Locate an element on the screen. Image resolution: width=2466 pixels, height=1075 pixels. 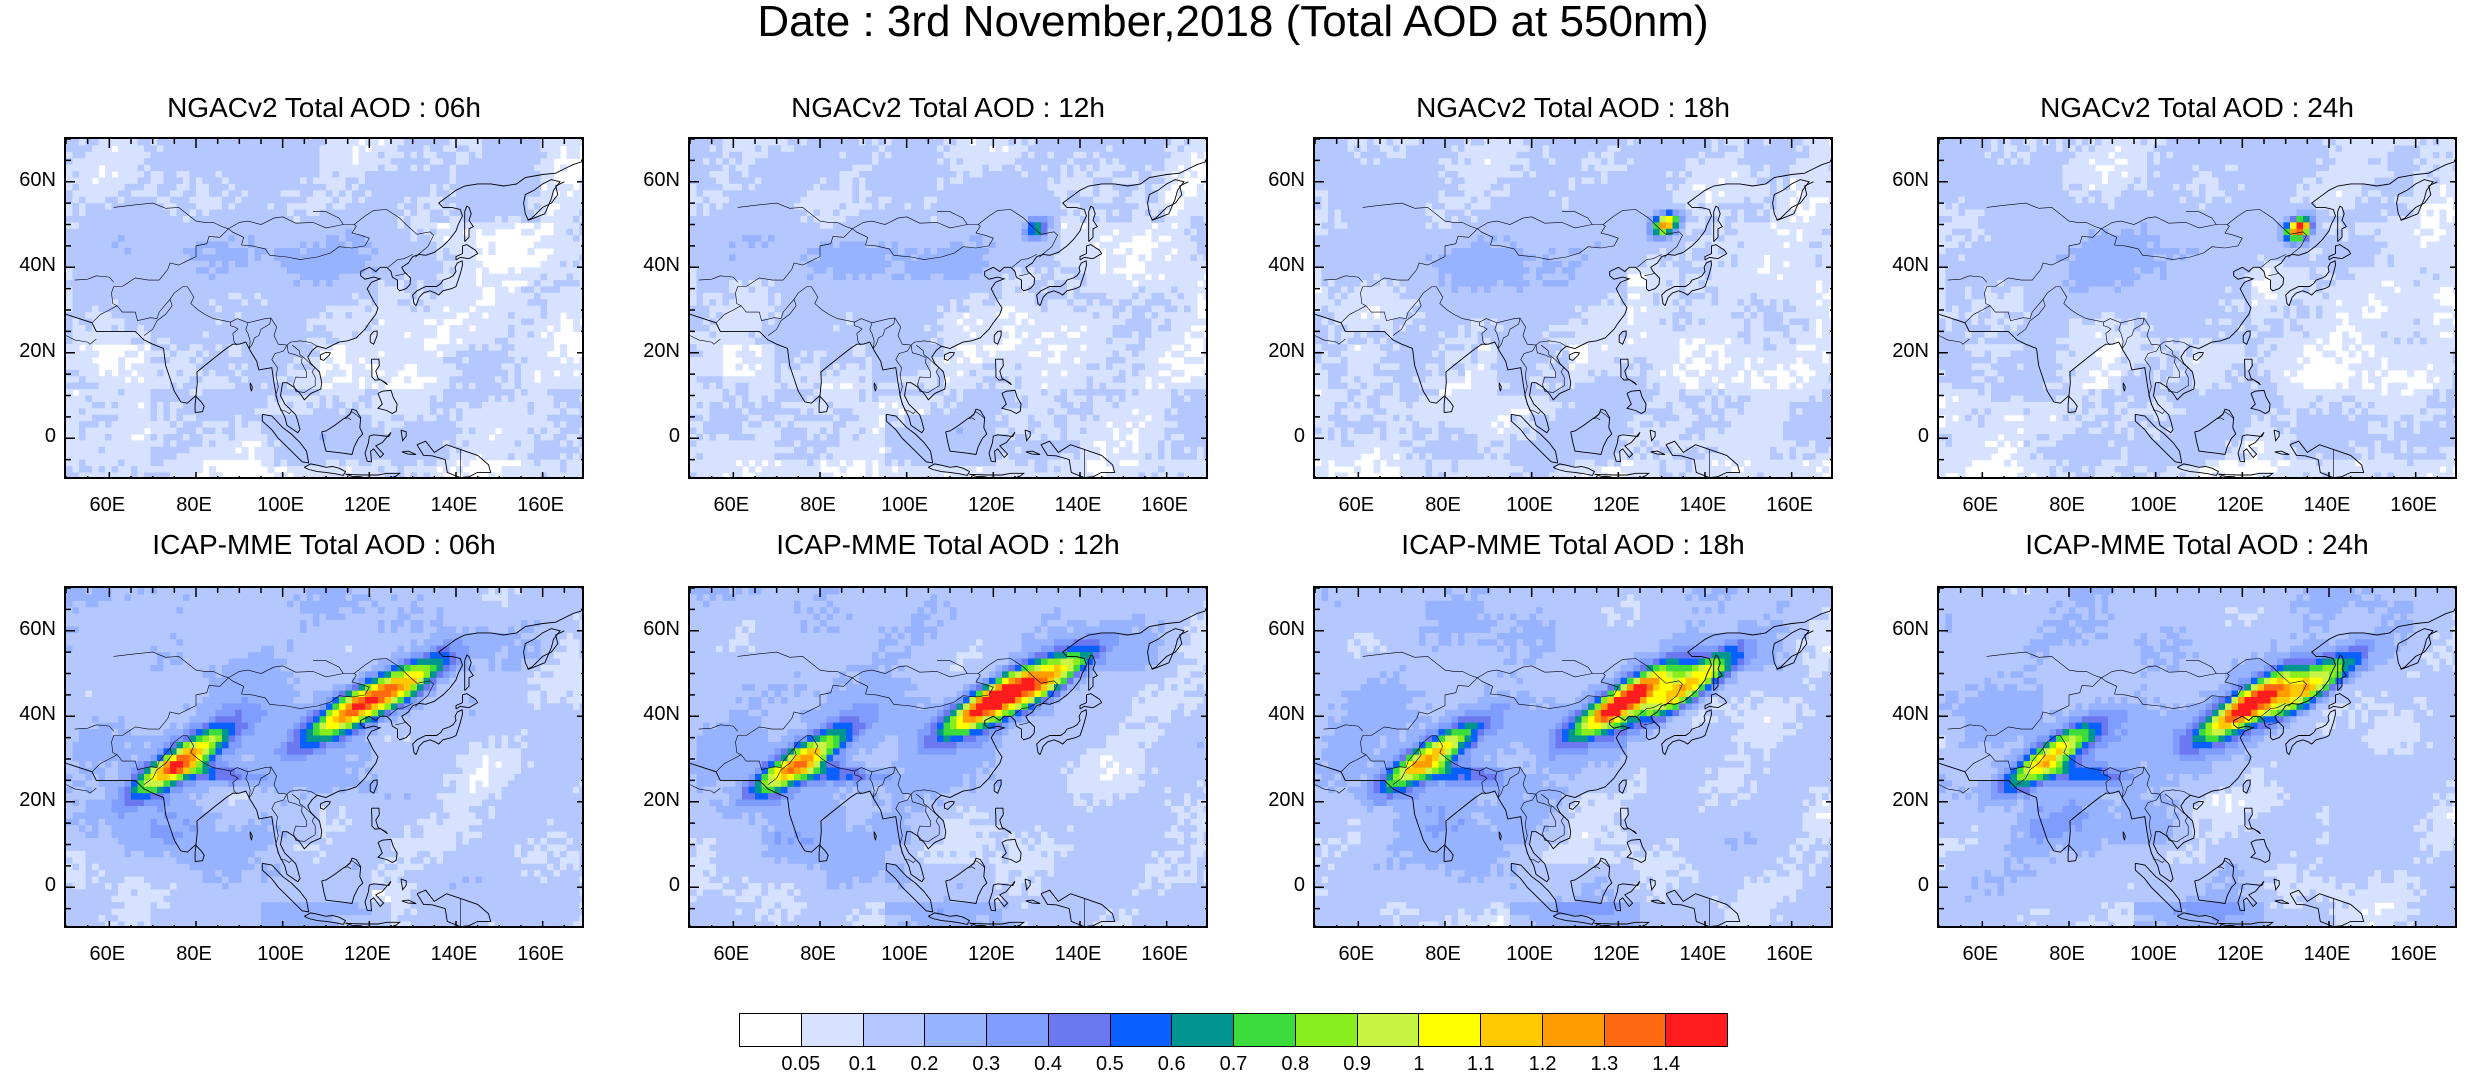
aod-grid-cells is located at coordinates (949, 309).